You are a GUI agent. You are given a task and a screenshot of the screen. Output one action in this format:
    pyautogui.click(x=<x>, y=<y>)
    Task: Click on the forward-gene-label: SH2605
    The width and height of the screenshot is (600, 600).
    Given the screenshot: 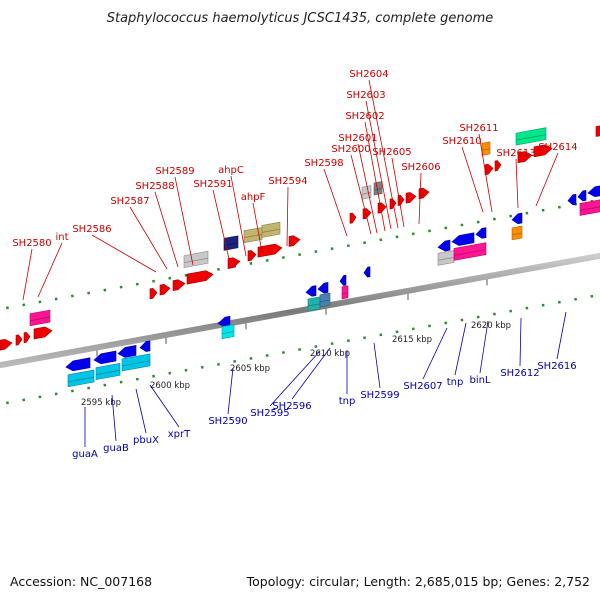 What is the action you would take?
    pyautogui.click(x=391, y=152)
    